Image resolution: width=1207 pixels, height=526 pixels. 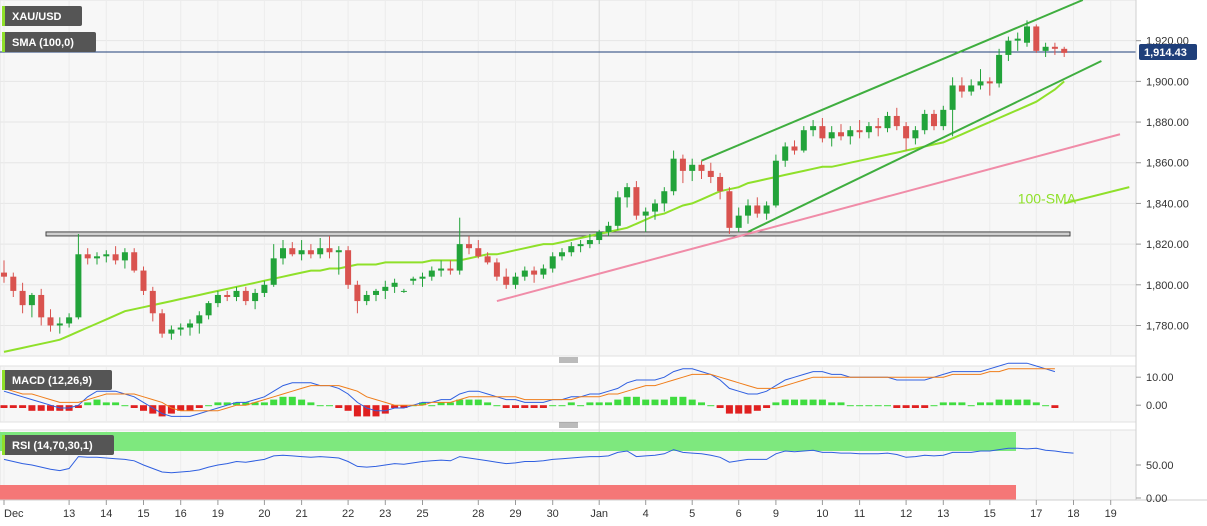 I want to click on price-tick-label: 1,820.00, so click(x=1167, y=245).